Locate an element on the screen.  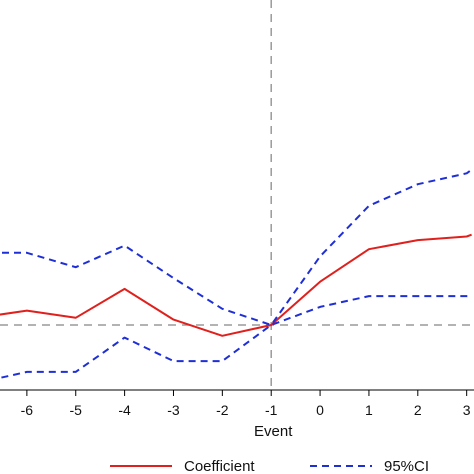
x-tick-label: -1 is located at coordinates (271, 410).